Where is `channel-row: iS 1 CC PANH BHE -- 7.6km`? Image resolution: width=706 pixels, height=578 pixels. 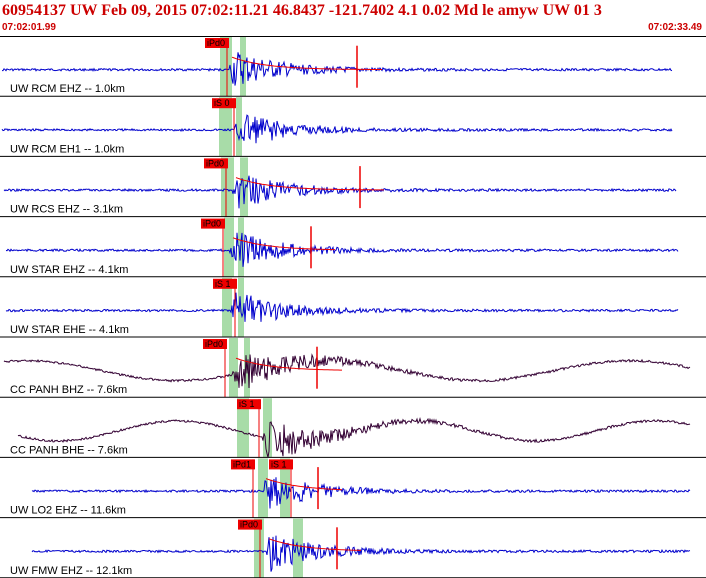 channel-row: iS 1 CC PANH BHE -- 7.6km is located at coordinates (353, 428).